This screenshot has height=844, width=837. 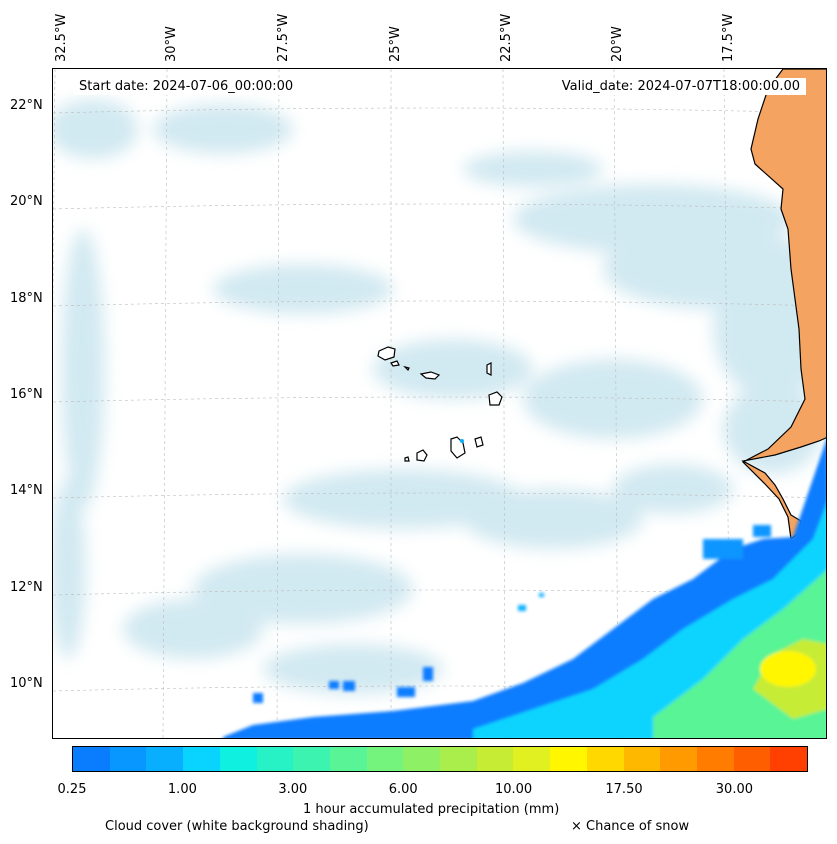 I want to click on colorbar-tick-label: 17.50, so click(x=624, y=789).